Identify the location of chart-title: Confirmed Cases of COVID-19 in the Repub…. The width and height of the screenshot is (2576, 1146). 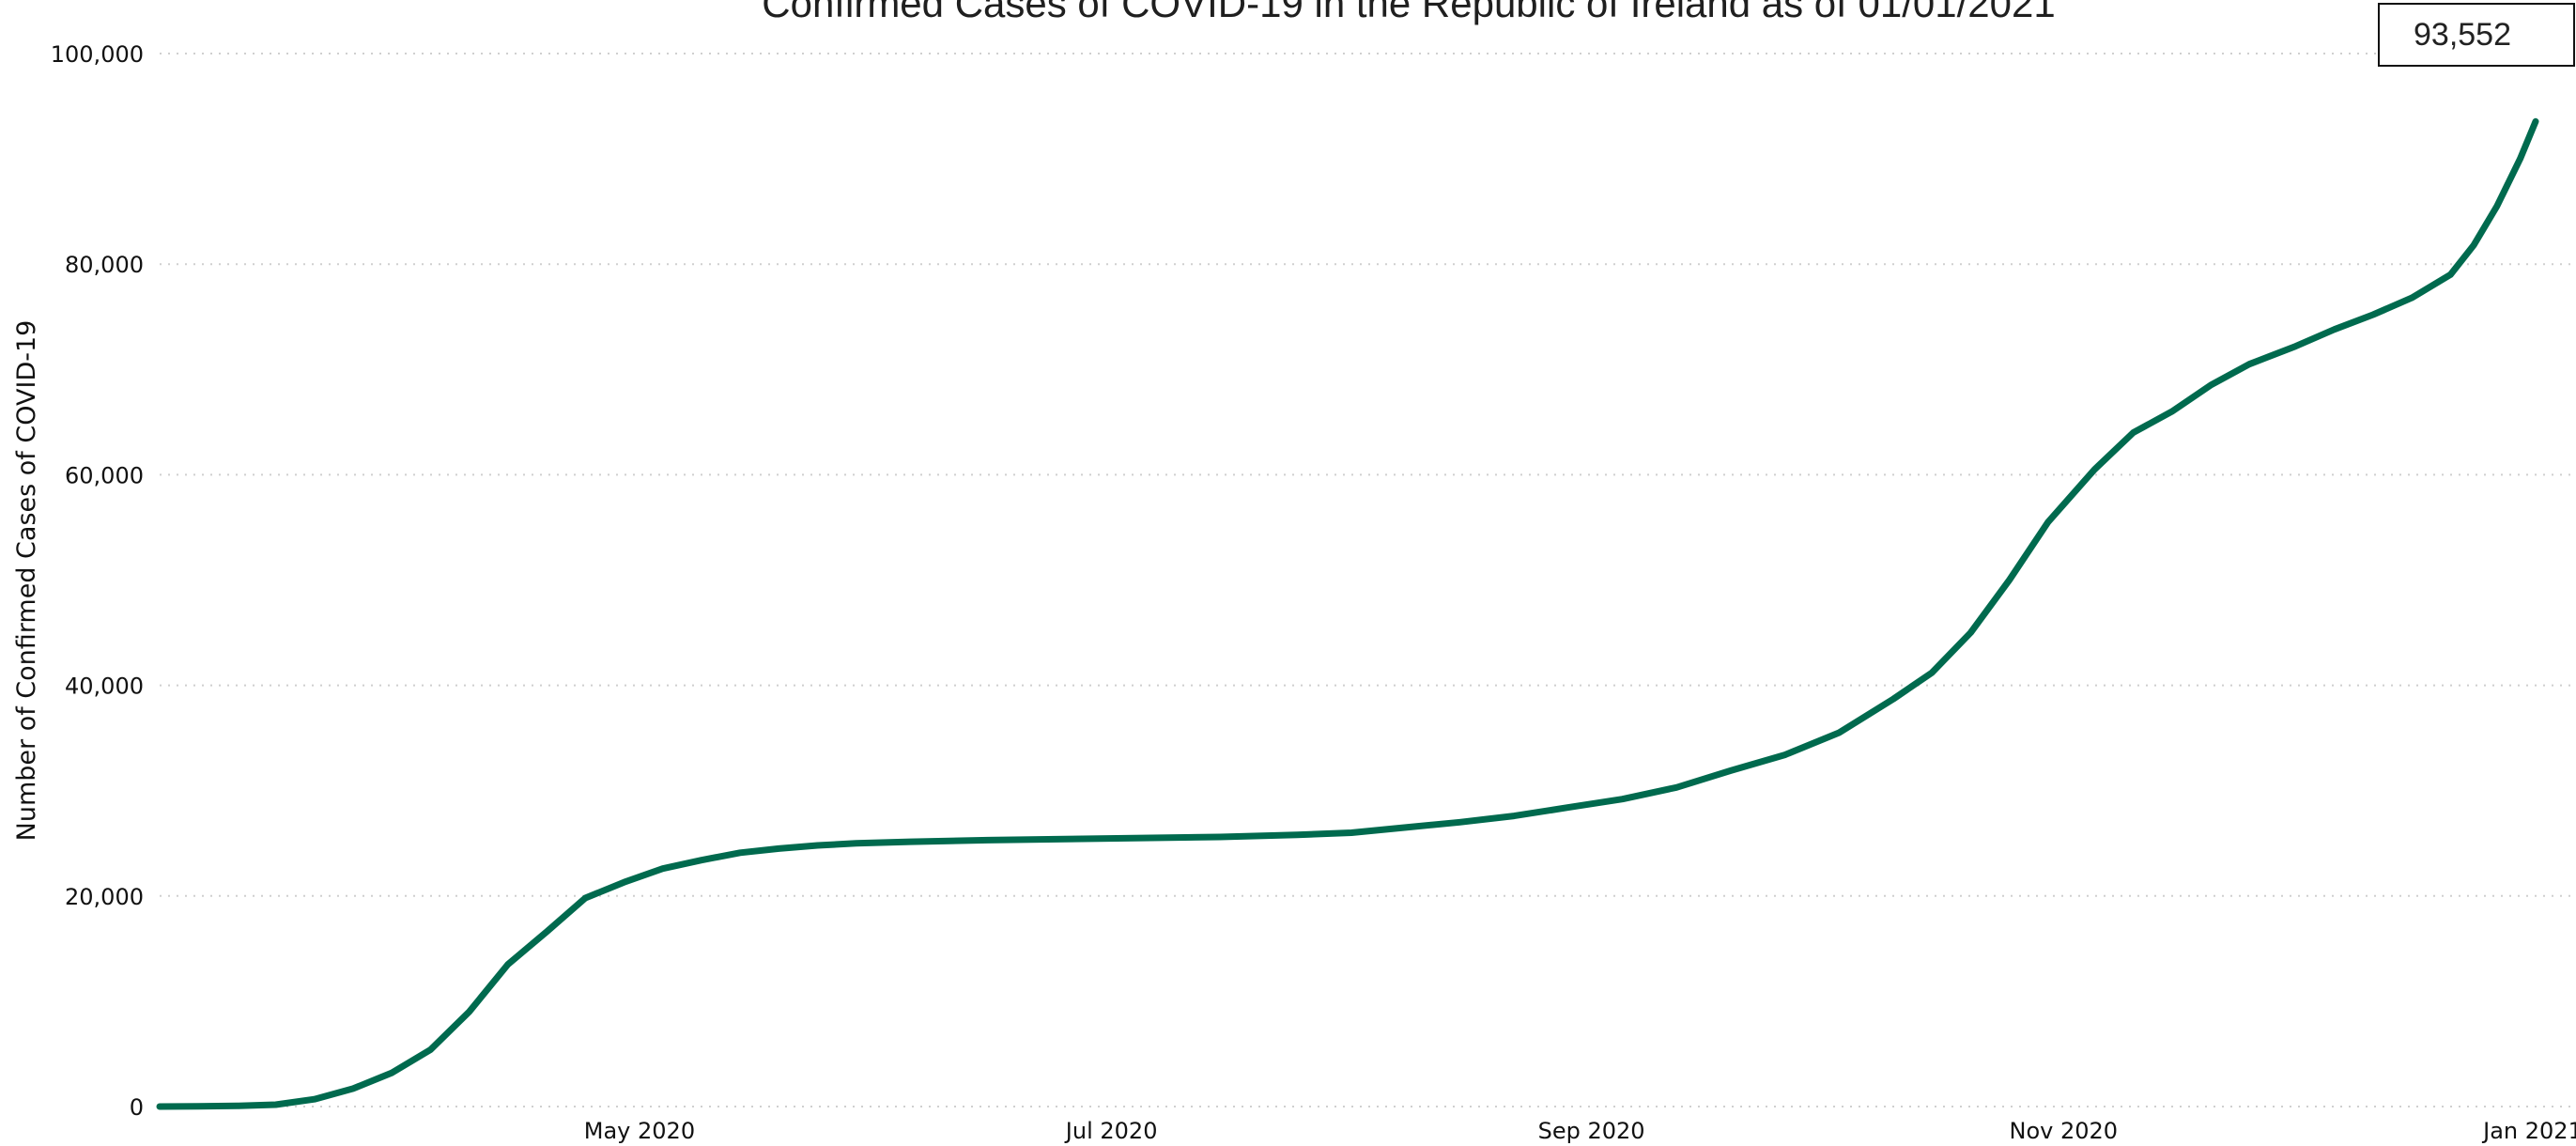
(1408, 12).